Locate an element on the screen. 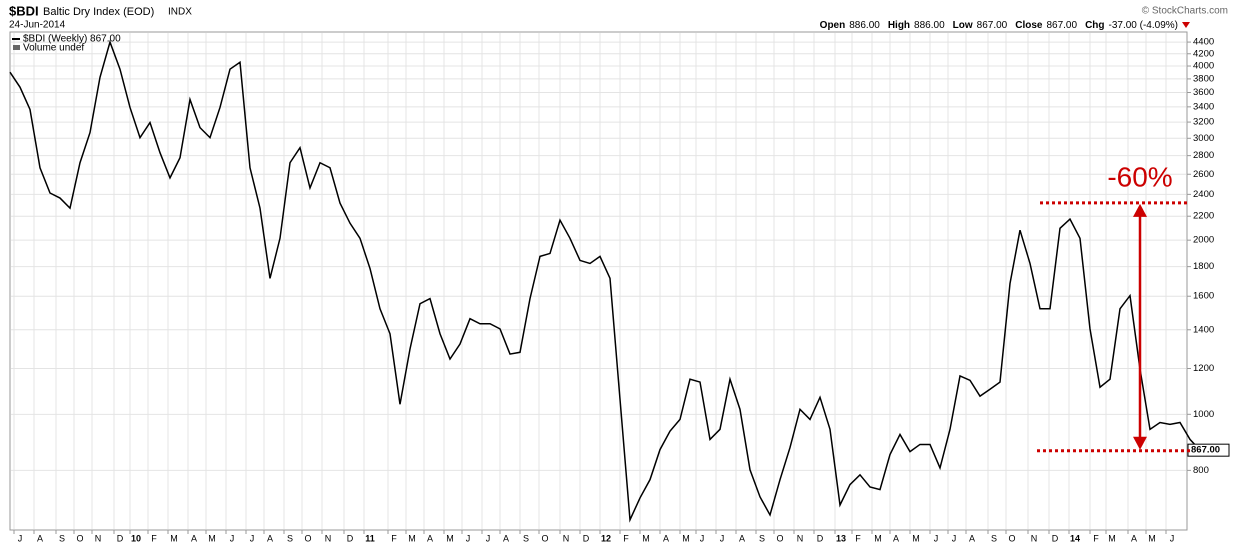 This screenshot has width=1237, height=546. legend-label: $BDI (Weekly) 867.00 is located at coordinates (72, 39).